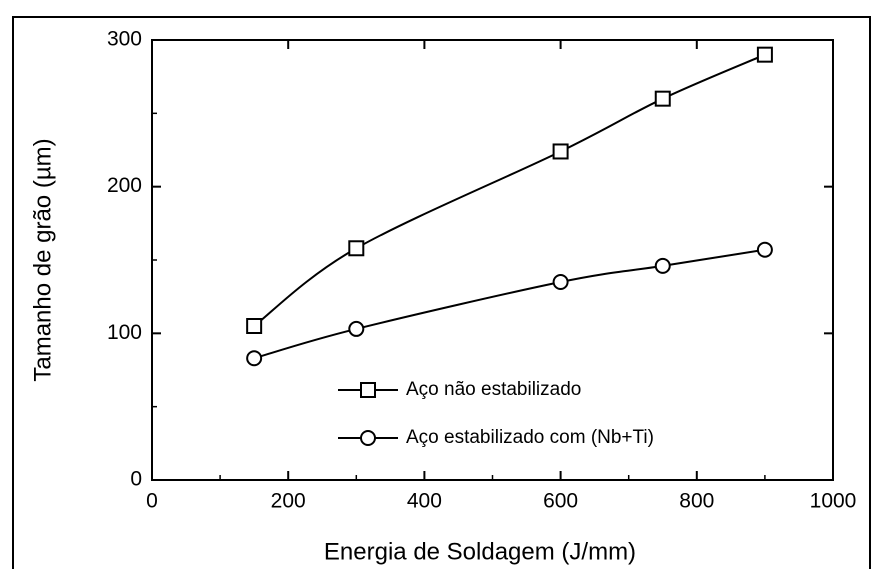 The height and width of the screenshot is (574, 876). Describe the element at coordinates (124, 185) in the screenshot. I see `y-tick-label: 200` at that location.